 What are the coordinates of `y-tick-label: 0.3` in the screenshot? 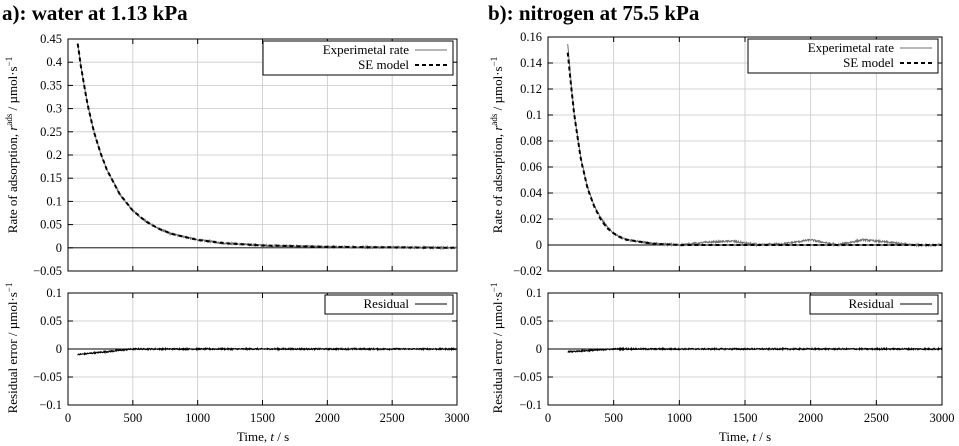 It's located at (54, 109).